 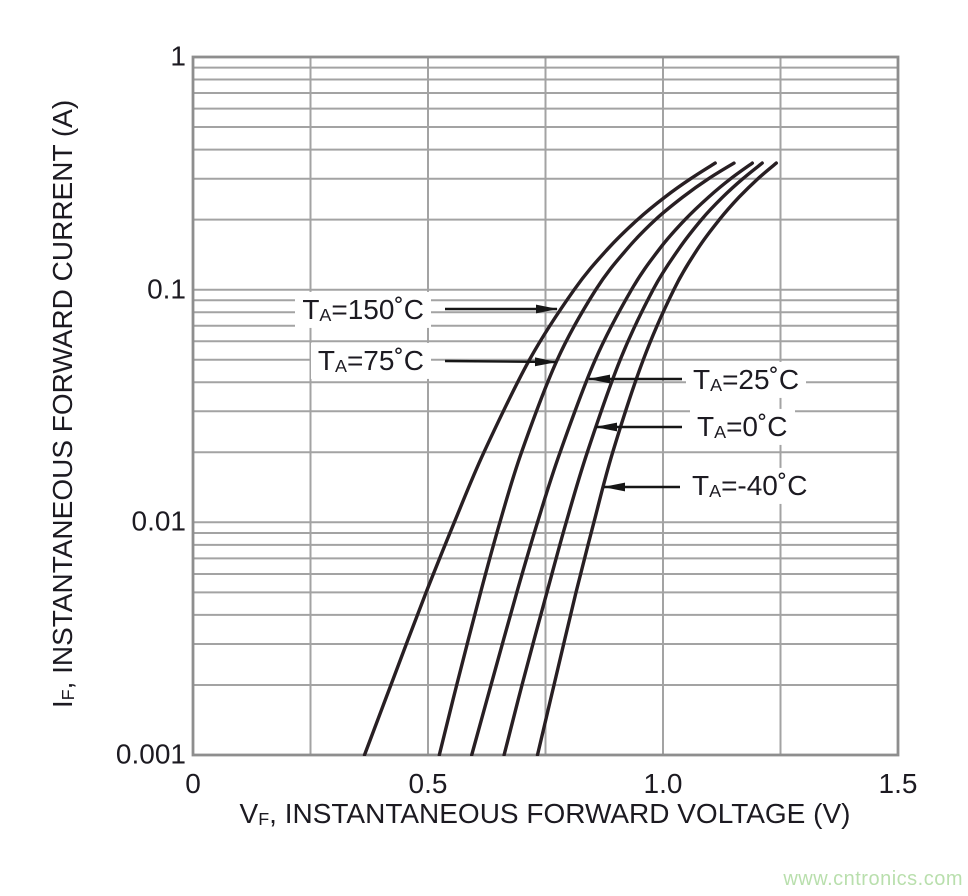 I want to click on y-tick-label-0.001: 0.001, so click(x=150, y=754).